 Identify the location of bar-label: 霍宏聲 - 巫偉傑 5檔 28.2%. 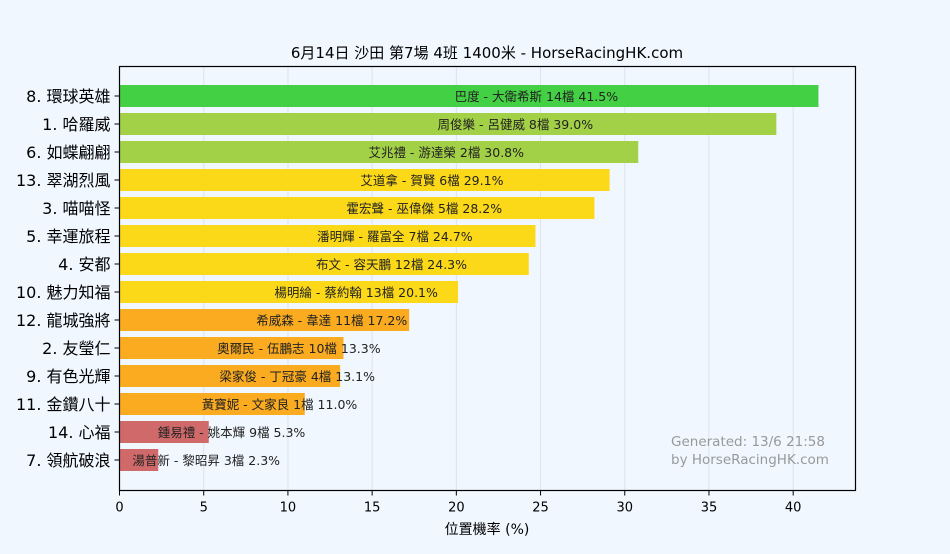
(425, 208).